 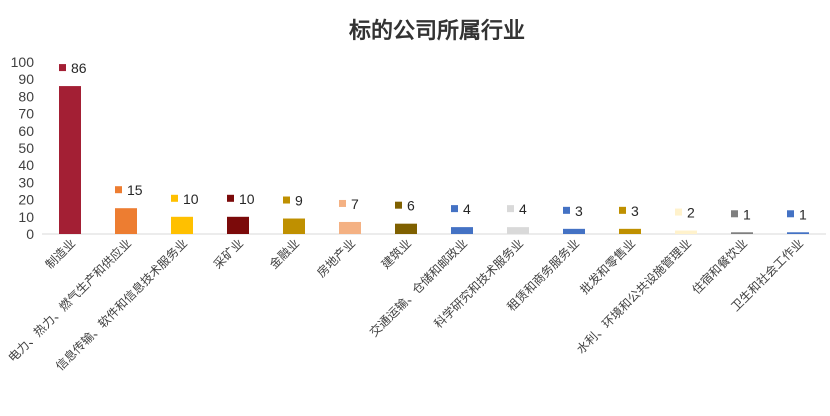 I want to click on x-tick-label: 采矿业, so click(x=228, y=253).